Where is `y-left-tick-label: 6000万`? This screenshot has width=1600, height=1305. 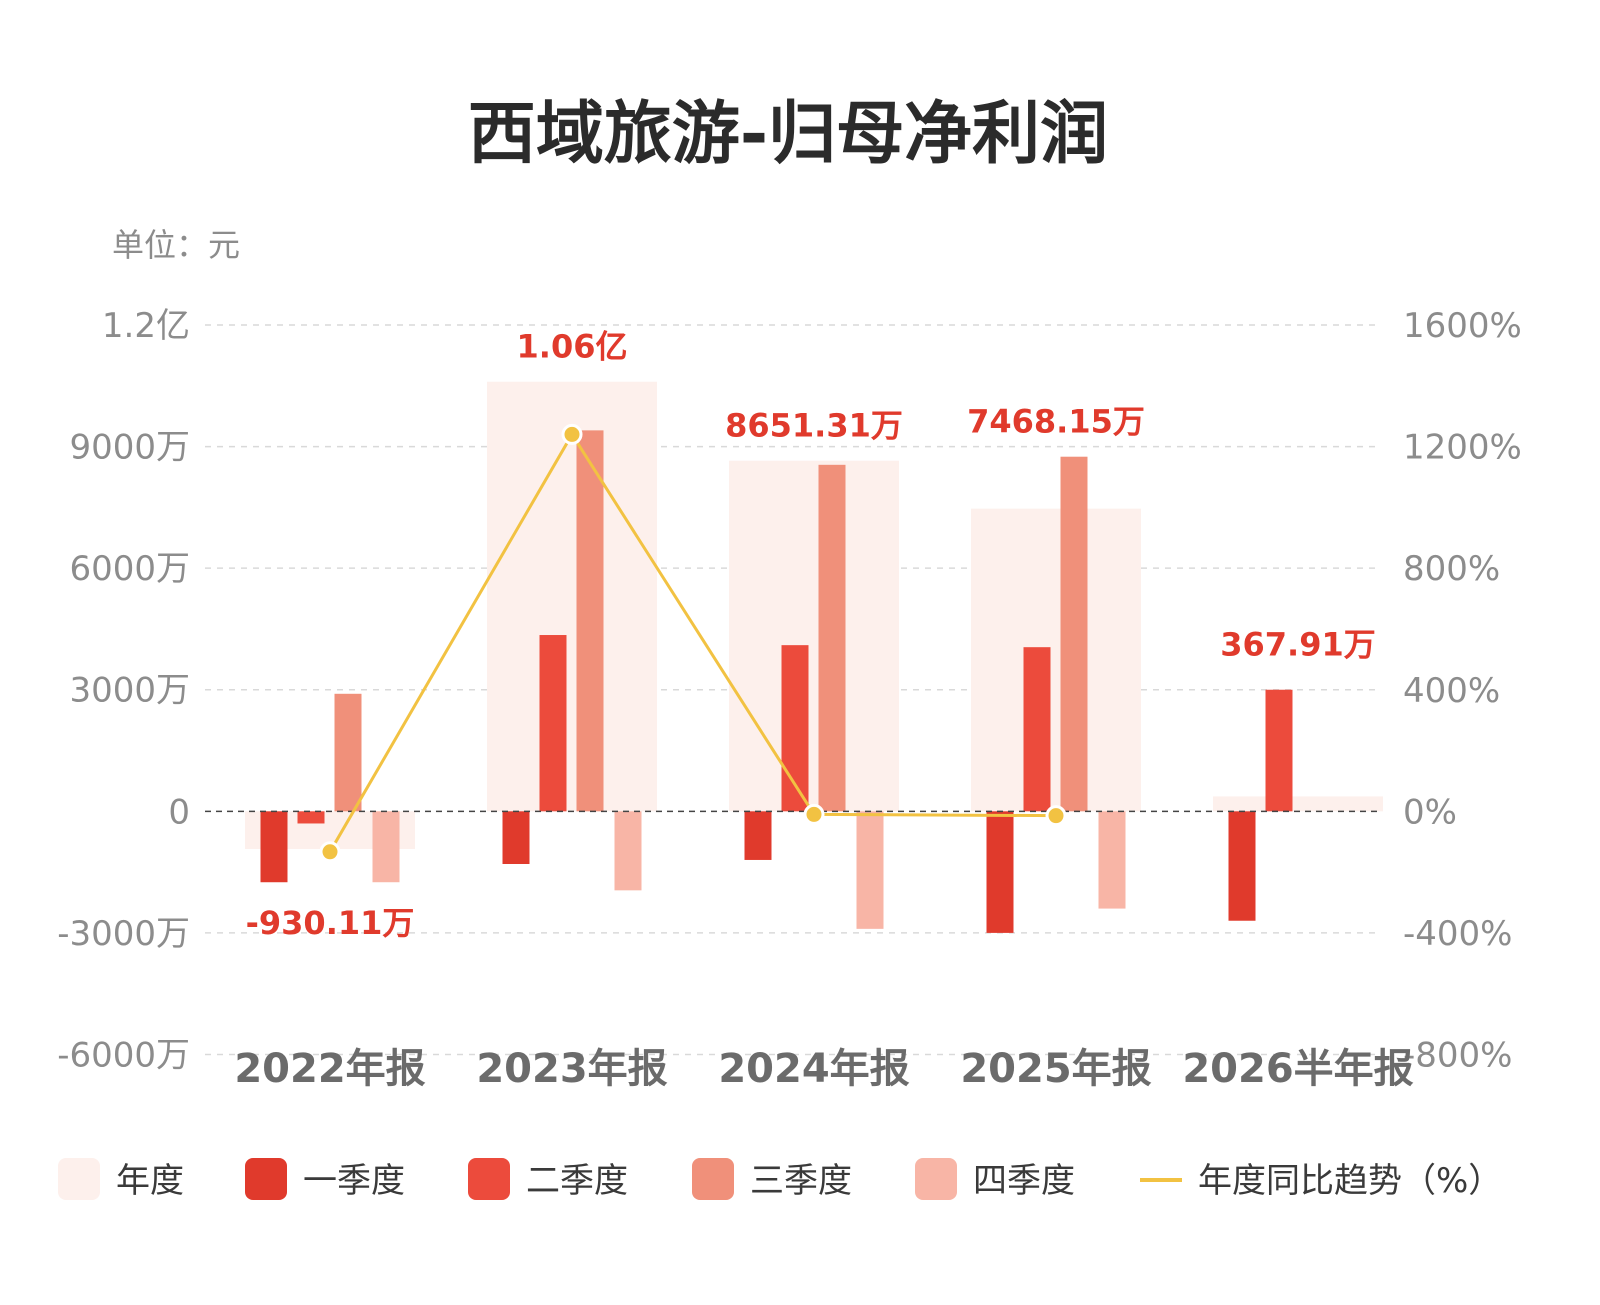 y-left-tick-label: 6000万 is located at coordinates (129, 569).